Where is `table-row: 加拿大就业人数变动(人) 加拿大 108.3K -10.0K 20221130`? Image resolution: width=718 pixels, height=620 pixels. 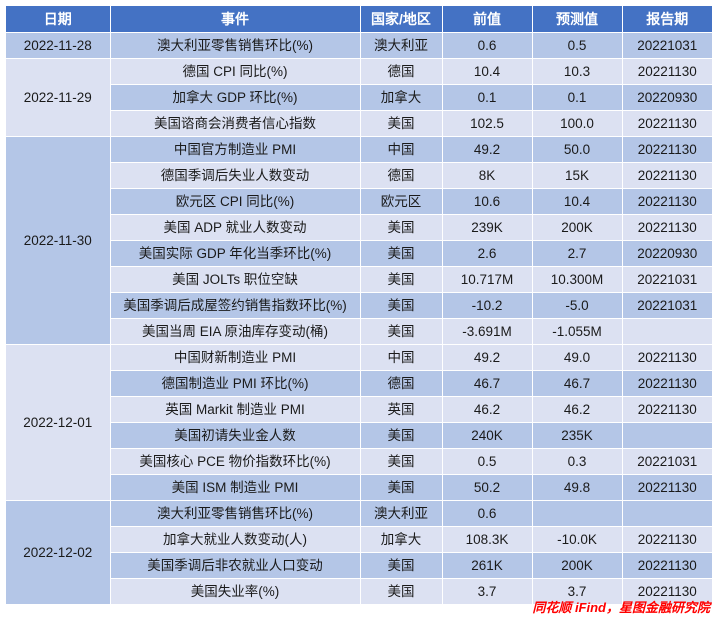
table-row: 加拿大就业人数变动(人) 加拿大 108.3K -10.0K 20221130 is located at coordinates (359, 539).